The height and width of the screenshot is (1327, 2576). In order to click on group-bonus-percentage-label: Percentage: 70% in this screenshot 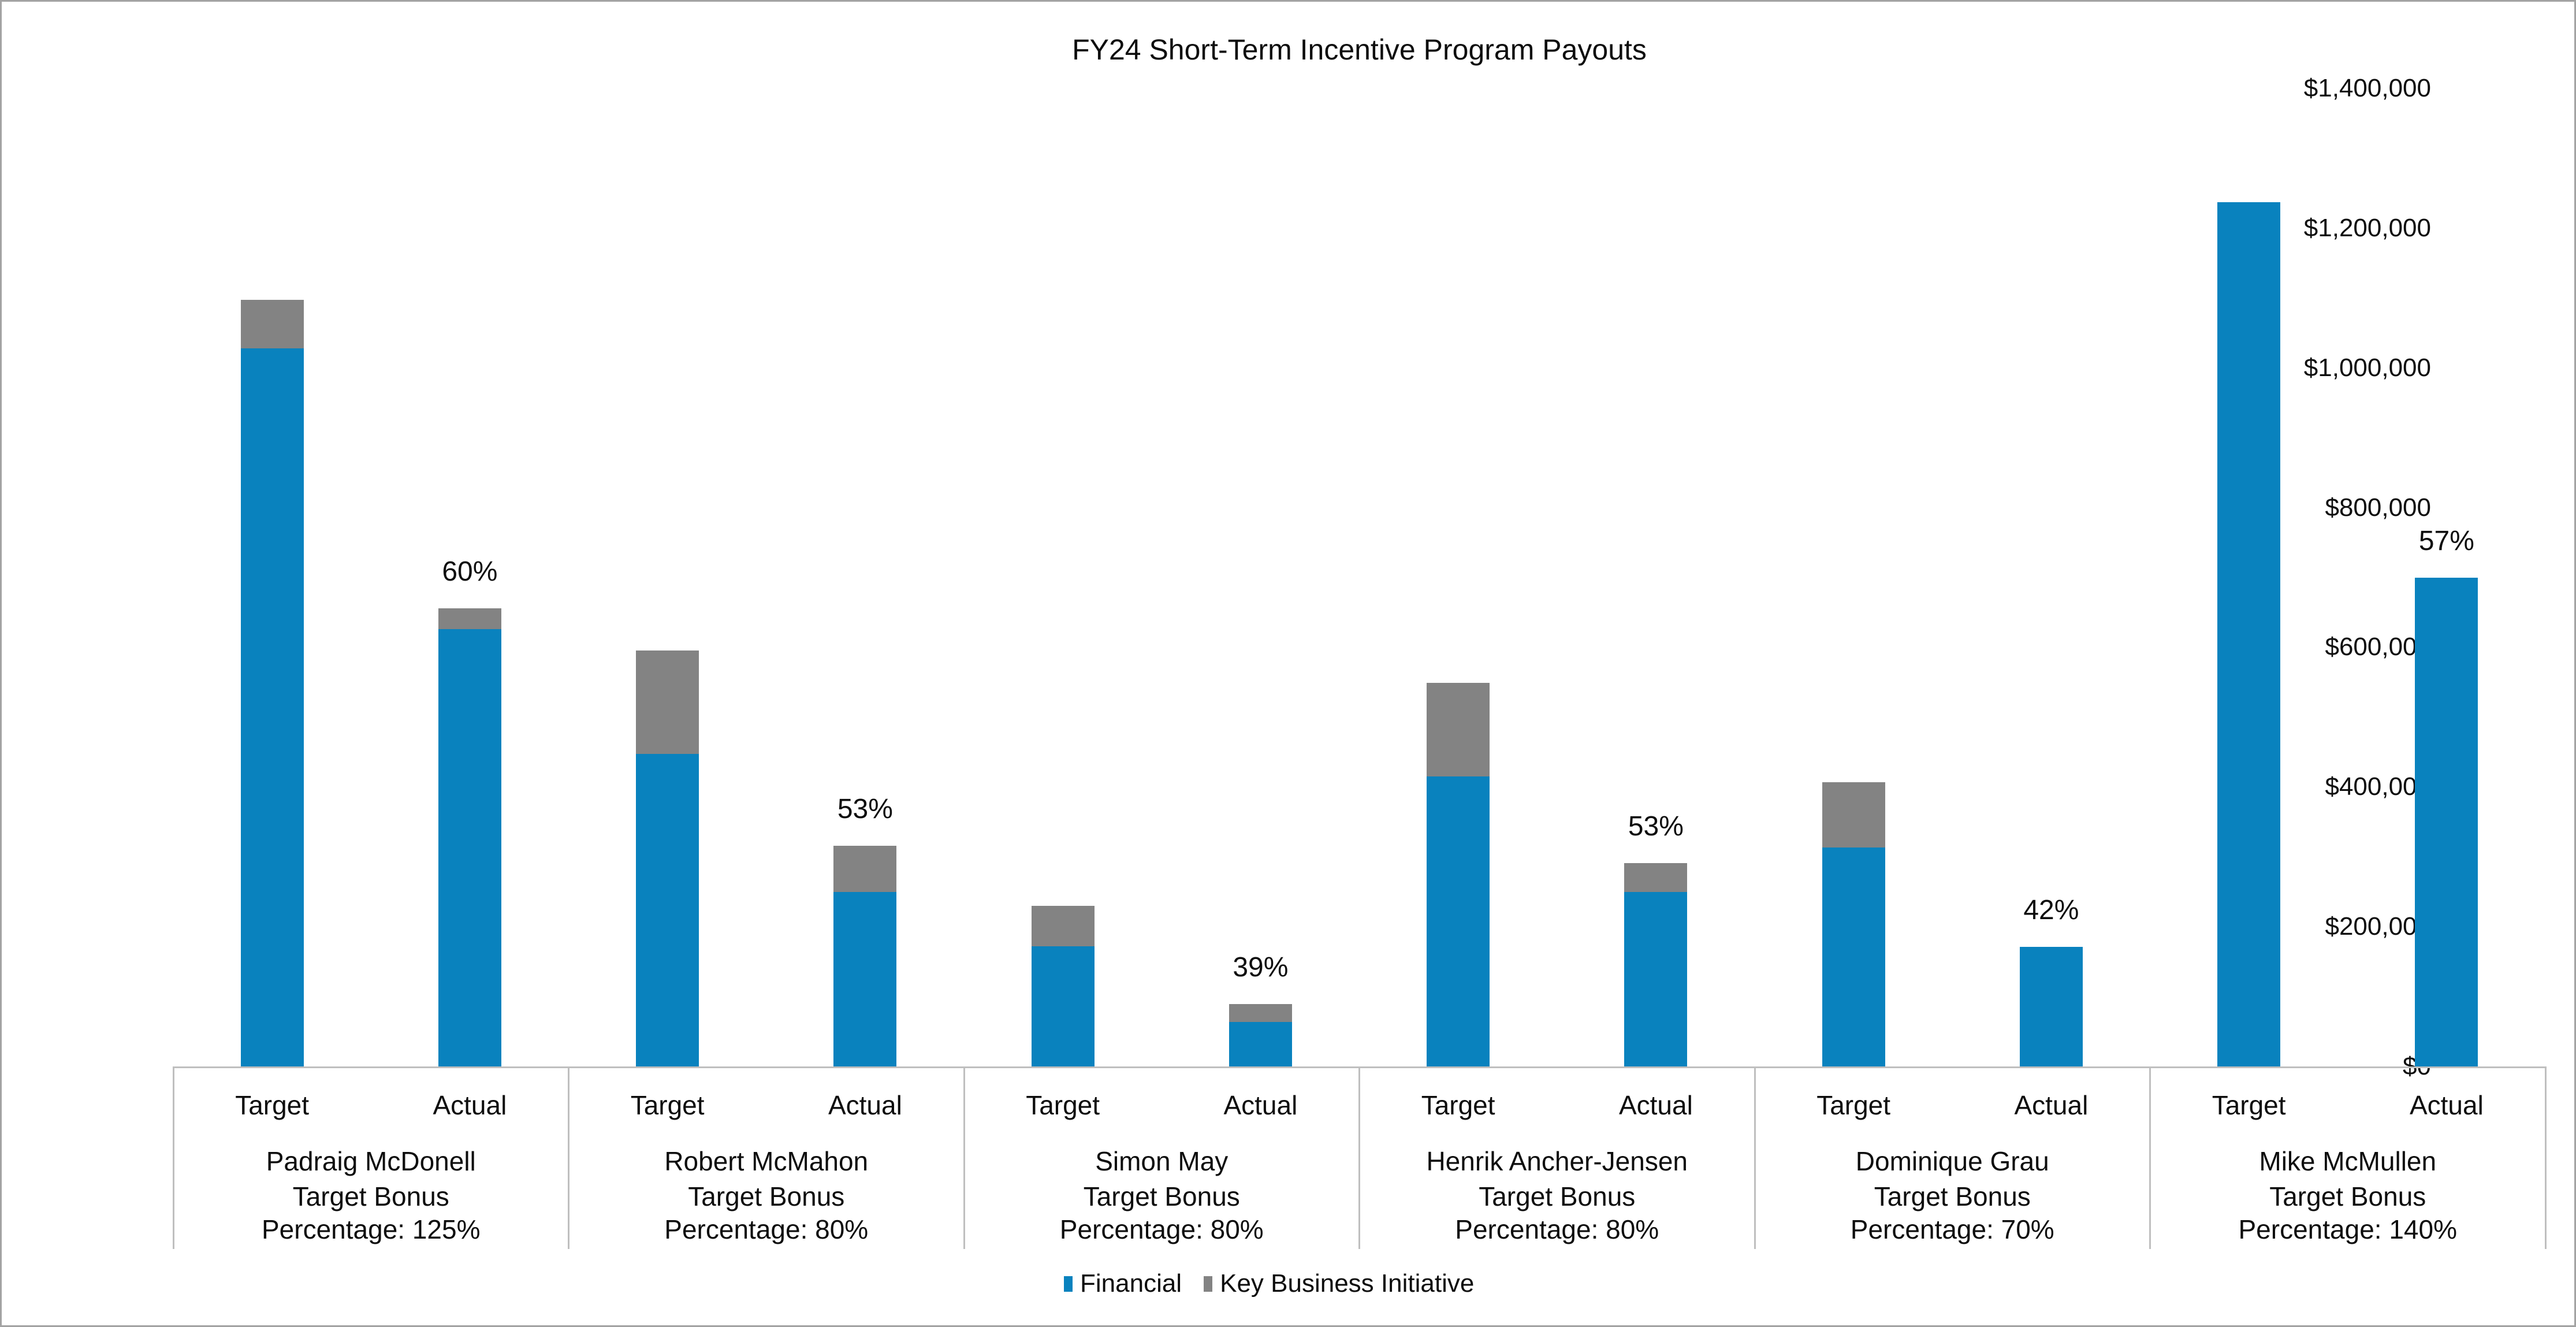, I will do `click(1952, 1229)`.